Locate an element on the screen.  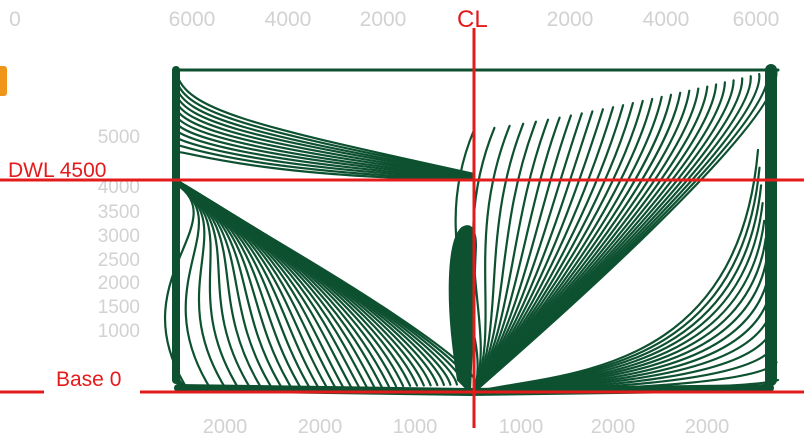
top-tick-6: 6000 is located at coordinates (756, 19).